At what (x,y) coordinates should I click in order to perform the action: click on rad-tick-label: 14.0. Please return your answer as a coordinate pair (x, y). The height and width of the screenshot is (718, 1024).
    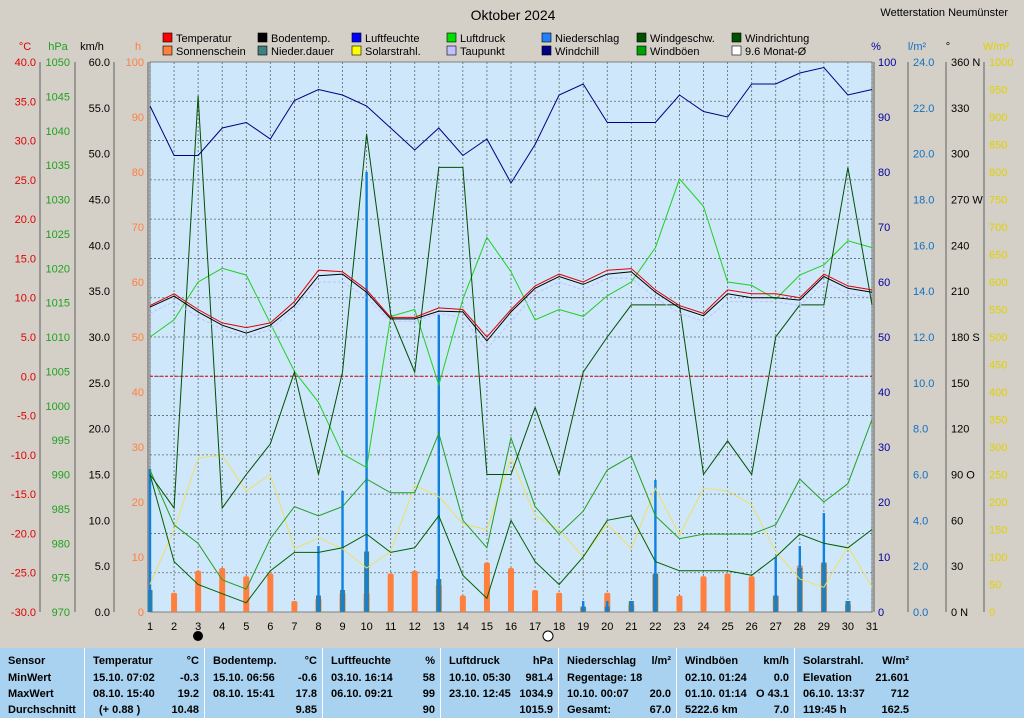
    Looking at the image, I should click on (923, 292).